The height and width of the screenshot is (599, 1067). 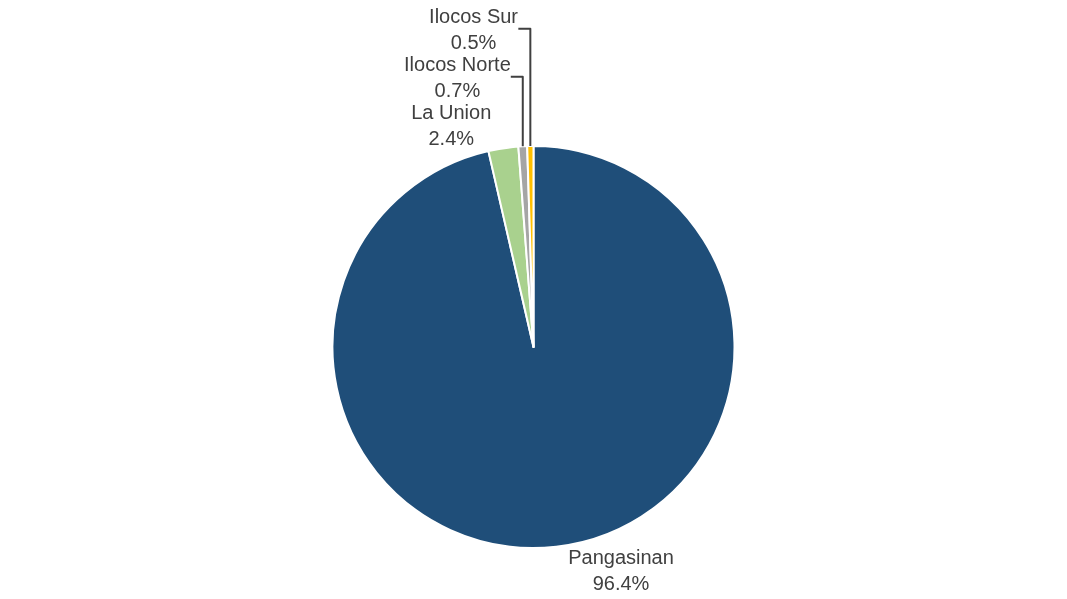 I want to click on slice-label: La Union, so click(x=451, y=111).